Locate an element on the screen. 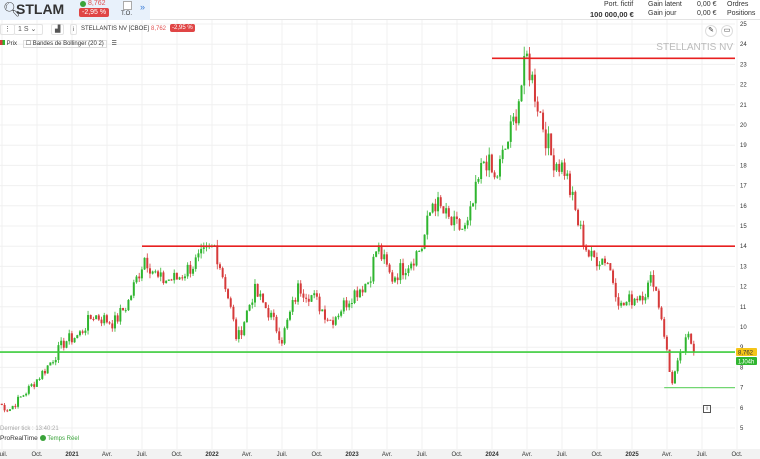  bollinger-label: Bandes de Bollinger (20 2) is located at coordinates (68, 44).